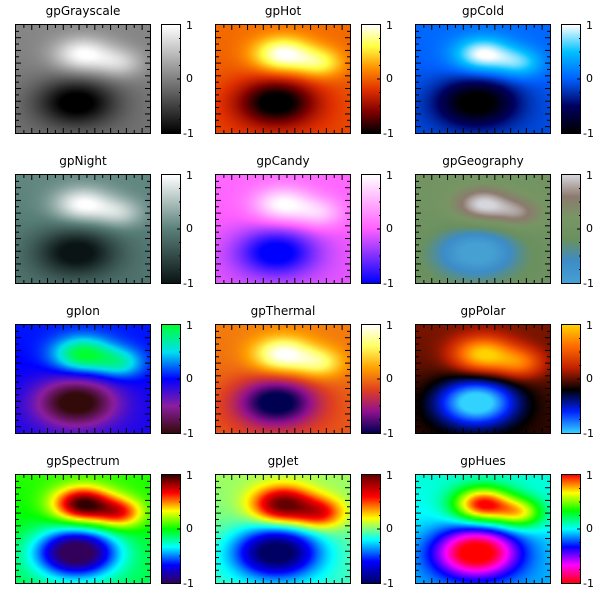 The image size is (600, 600). Describe the element at coordinates (283, 11) in the screenshot. I see `chart-title: gpHot` at that location.